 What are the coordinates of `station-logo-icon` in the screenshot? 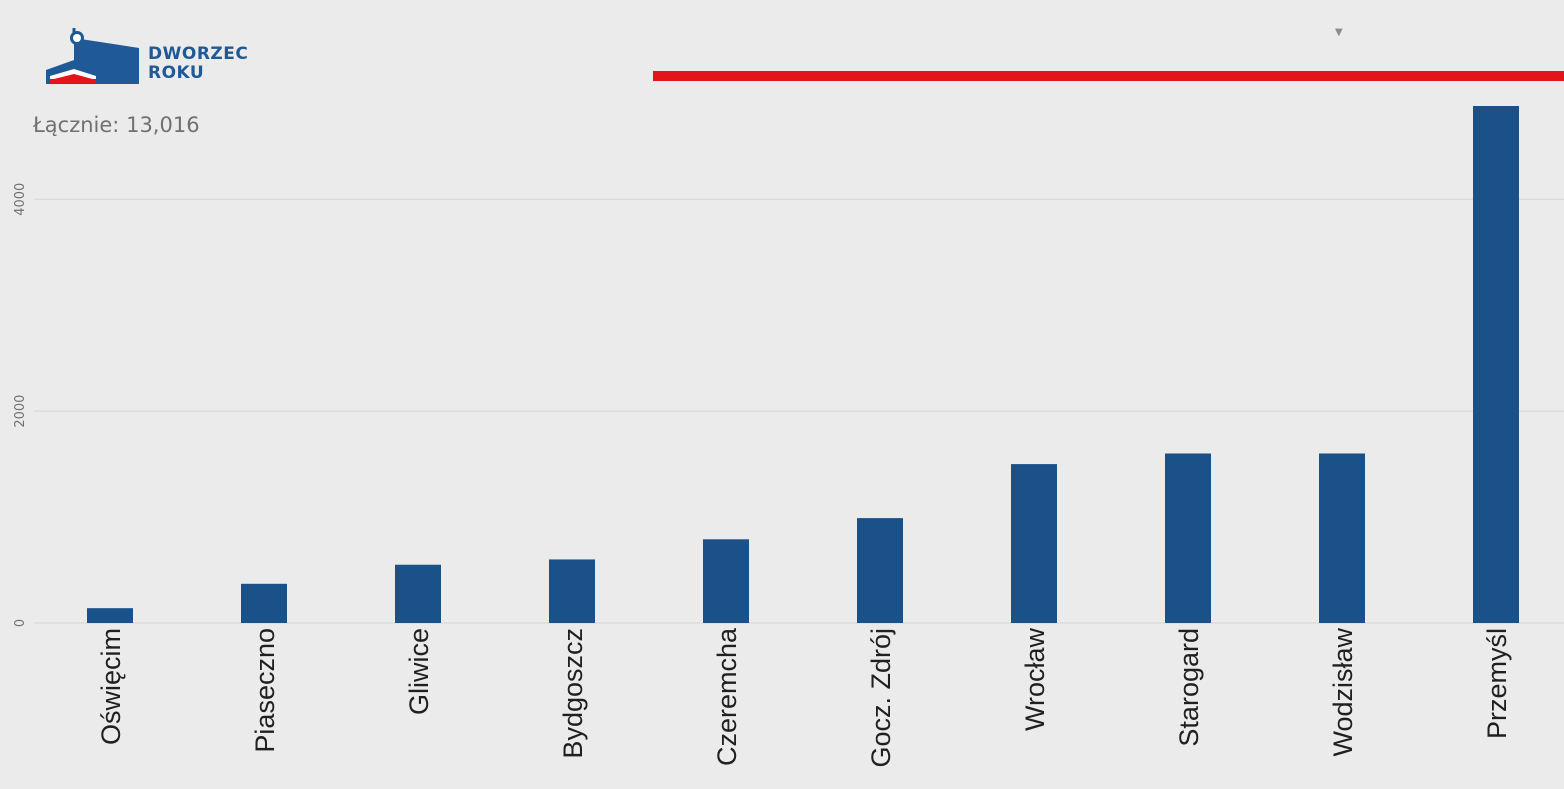 It's located at (92, 56).